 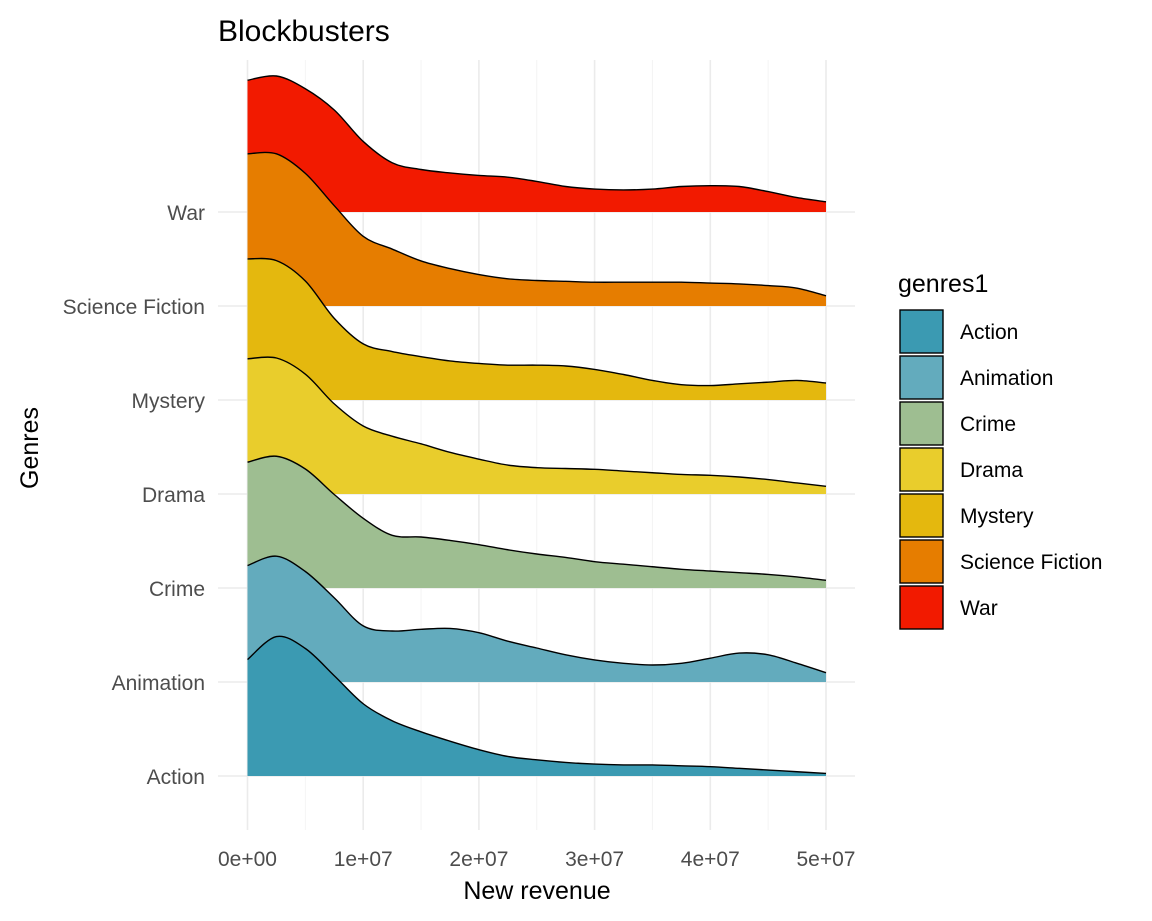 What do you see at coordinates (988, 424) in the screenshot?
I see `legend-label: Crime` at bounding box center [988, 424].